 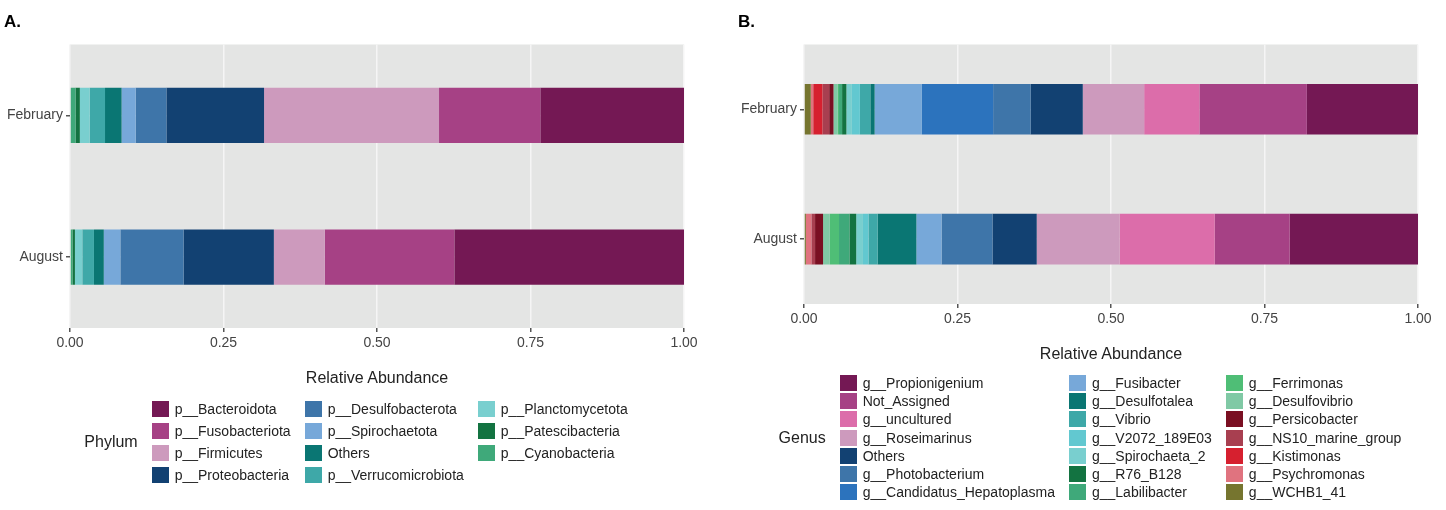 What do you see at coordinates (560, 431) in the screenshot?
I see `legend-label: p__Patescibacteria` at bounding box center [560, 431].